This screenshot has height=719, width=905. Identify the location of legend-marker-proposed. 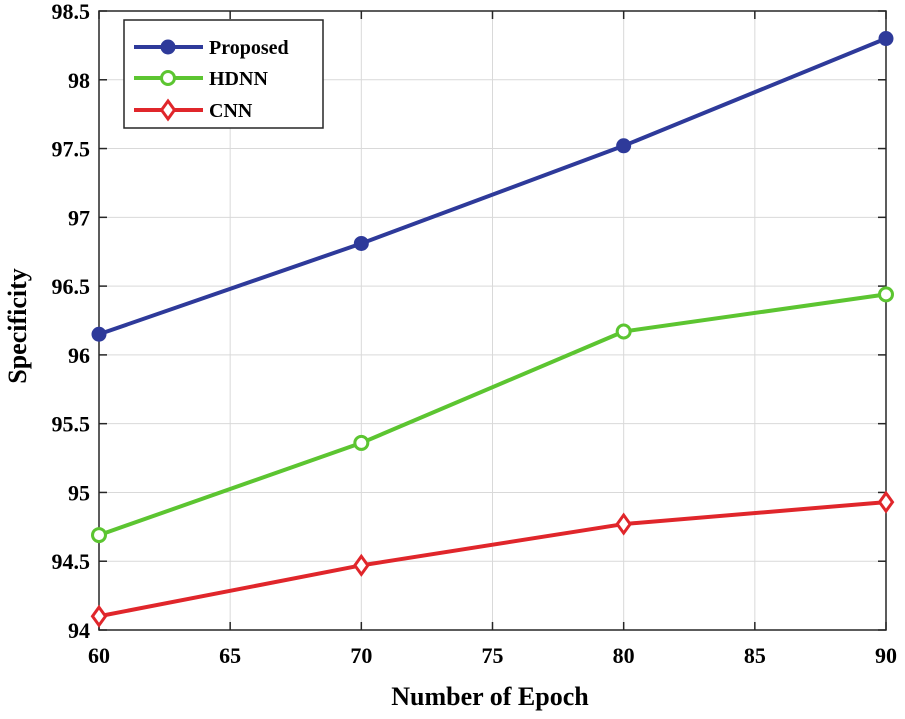
(168, 47).